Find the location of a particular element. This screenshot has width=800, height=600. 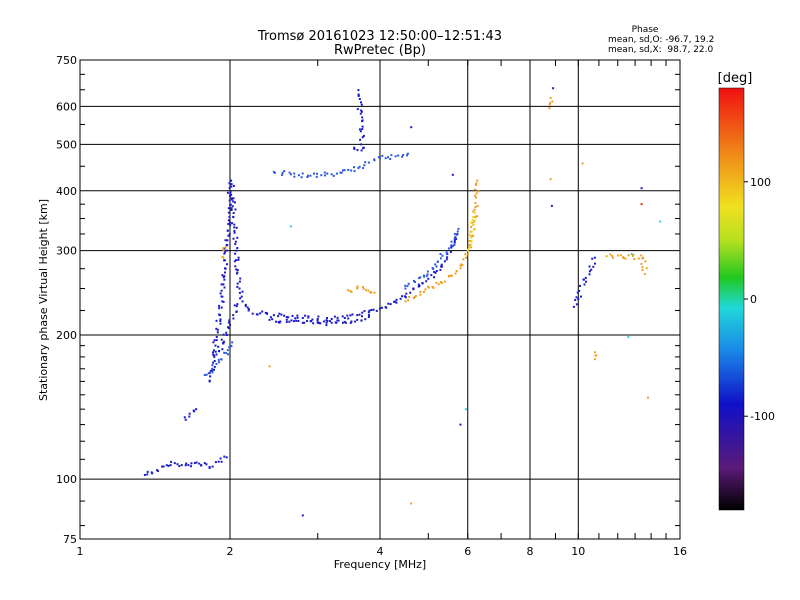

colorbar-tick-label: 0 is located at coordinates (753, 299).